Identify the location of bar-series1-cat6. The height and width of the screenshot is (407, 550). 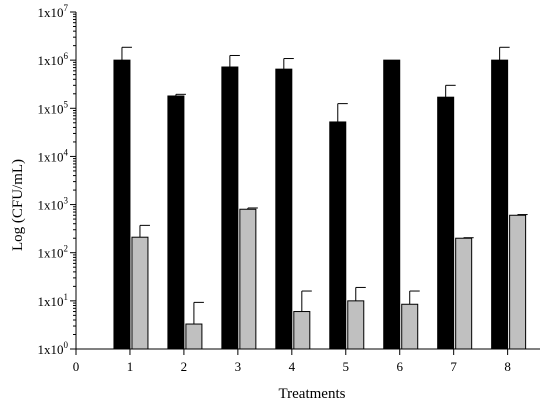
(392, 204).